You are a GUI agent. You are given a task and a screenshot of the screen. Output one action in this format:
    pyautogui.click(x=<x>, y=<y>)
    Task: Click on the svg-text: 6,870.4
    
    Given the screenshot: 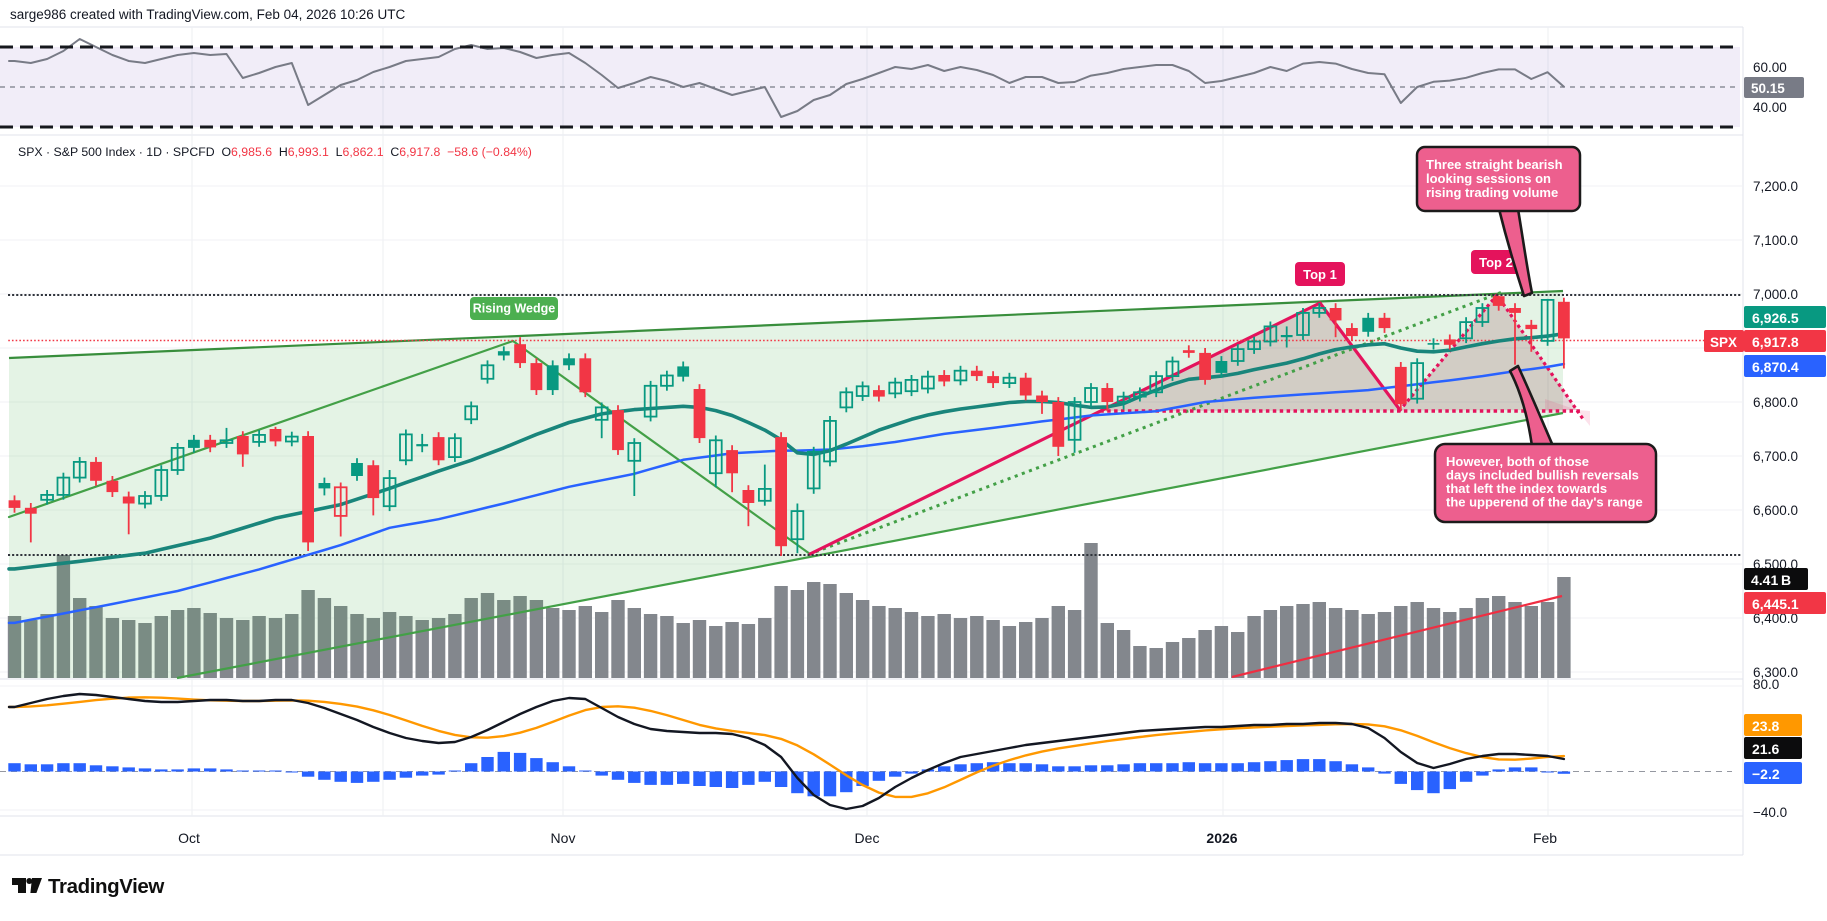 What is the action you would take?
    pyautogui.click(x=1775, y=367)
    